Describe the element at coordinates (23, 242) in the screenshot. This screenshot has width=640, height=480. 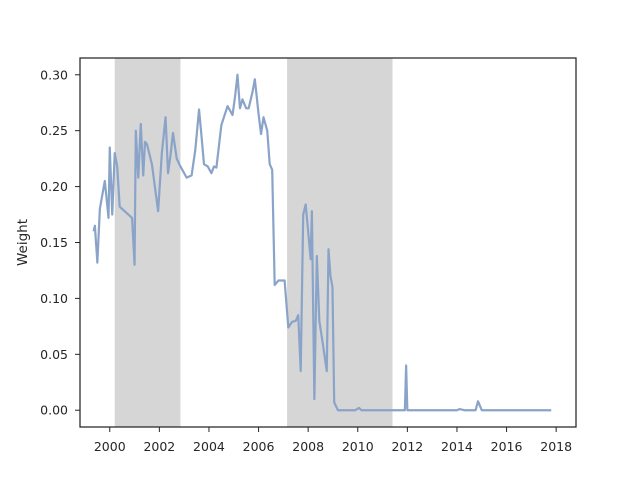
I see `y-axis-label: Weight` at that location.